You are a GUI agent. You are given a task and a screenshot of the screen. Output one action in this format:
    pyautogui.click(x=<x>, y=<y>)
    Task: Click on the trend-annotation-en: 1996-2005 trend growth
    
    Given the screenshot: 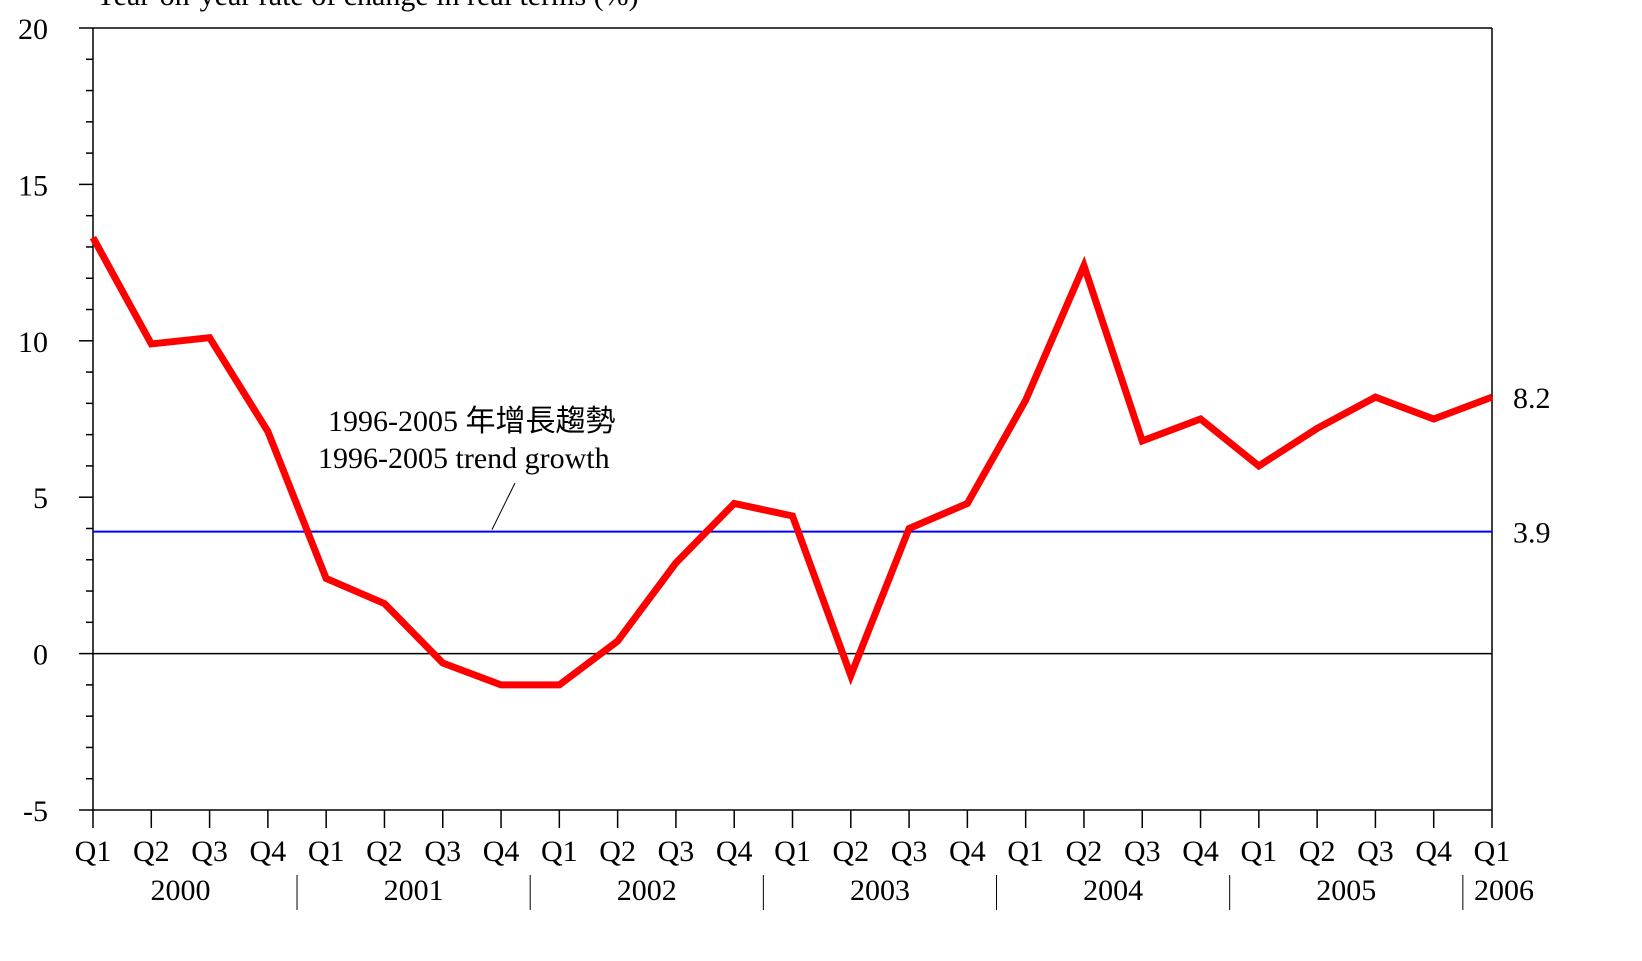 What is the action you would take?
    pyautogui.click(x=464, y=458)
    